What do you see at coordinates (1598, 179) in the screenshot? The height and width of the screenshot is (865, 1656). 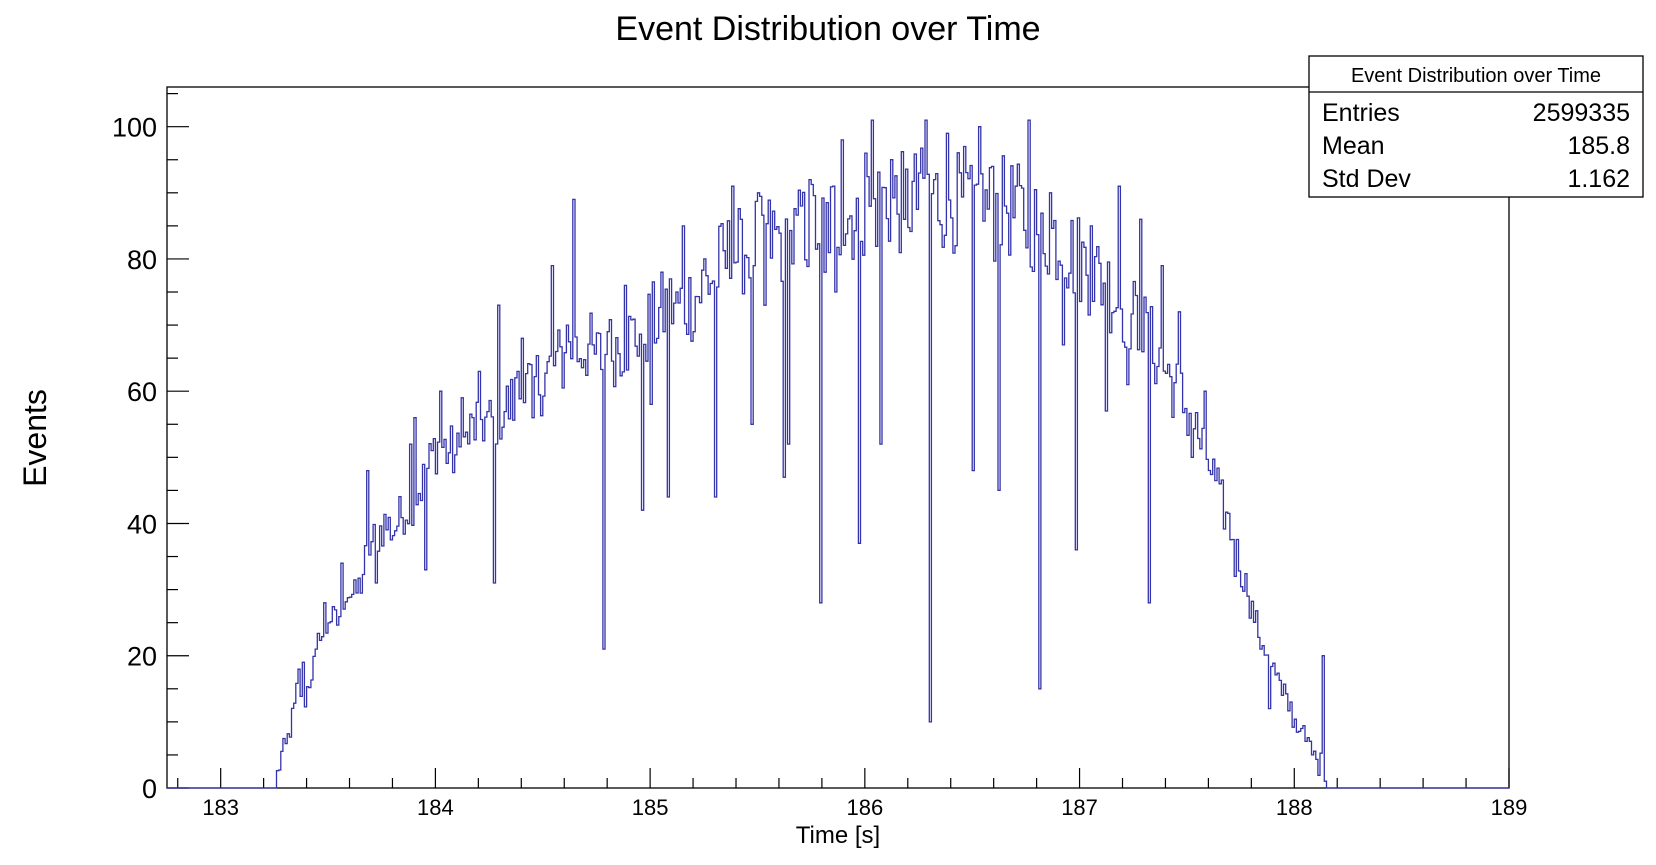 I see `stats-stddev-value: 1.162` at bounding box center [1598, 179].